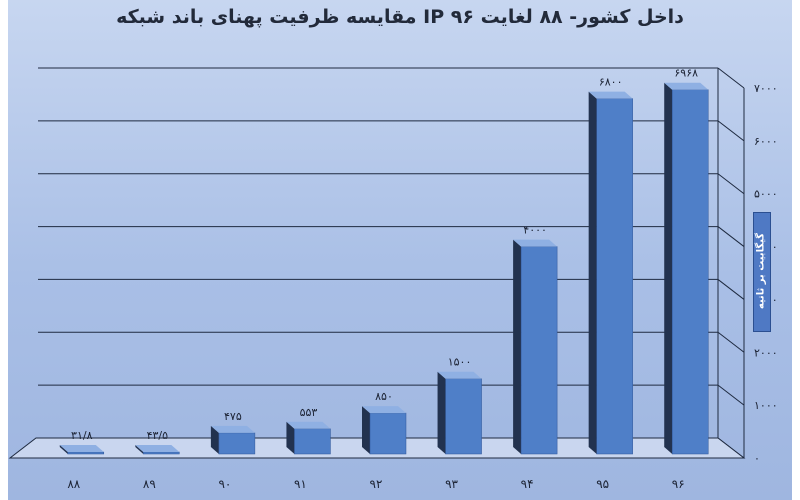 This screenshot has height=500, width=800. I want to click on x-tick-label: ۸۸, so click(73, 484).